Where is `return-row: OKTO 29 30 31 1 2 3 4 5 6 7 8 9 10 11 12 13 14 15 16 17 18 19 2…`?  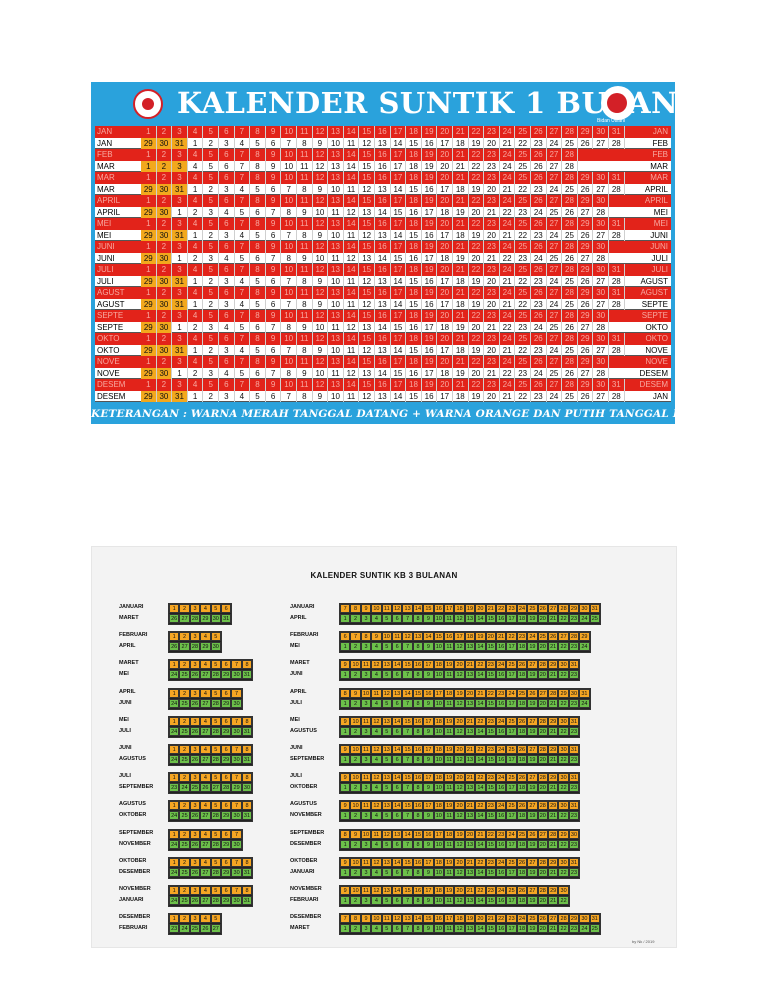
return-row: OKTO 29 30 31 1 2 3 4 5 6 7 8 9 10 11 12 13 14 15 16 17 18 19 2… is located at coordinates (383, 350).